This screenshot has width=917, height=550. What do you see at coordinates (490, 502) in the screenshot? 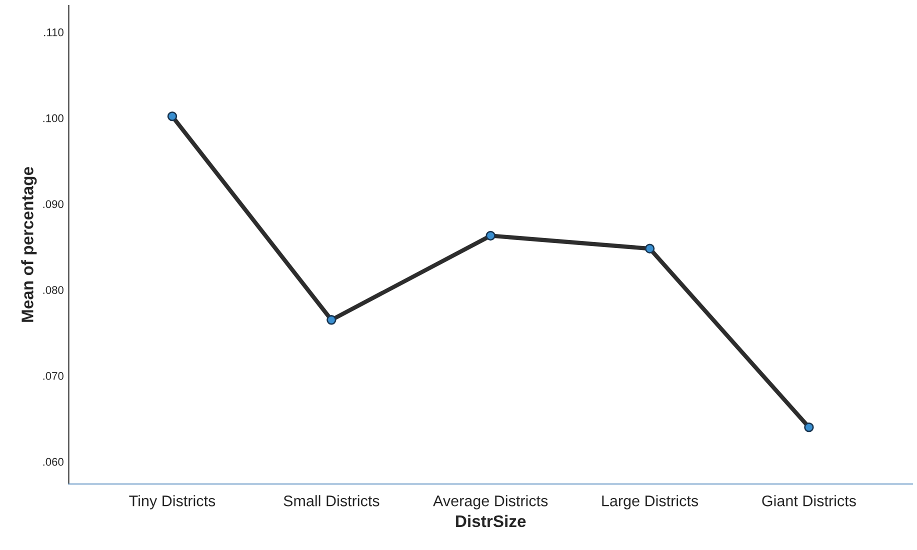
I see `x-tick-label: Average Districts` at bounding box center [490, 502].